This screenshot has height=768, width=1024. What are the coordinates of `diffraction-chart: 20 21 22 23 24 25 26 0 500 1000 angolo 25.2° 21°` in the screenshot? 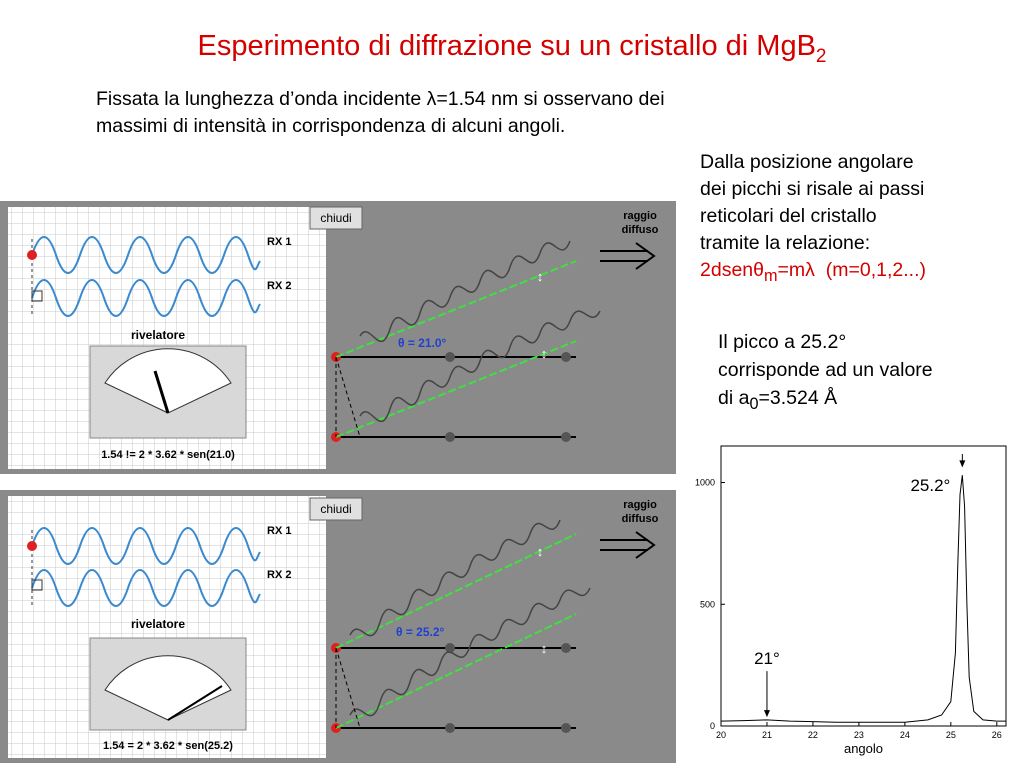 It's located at (852, 601).